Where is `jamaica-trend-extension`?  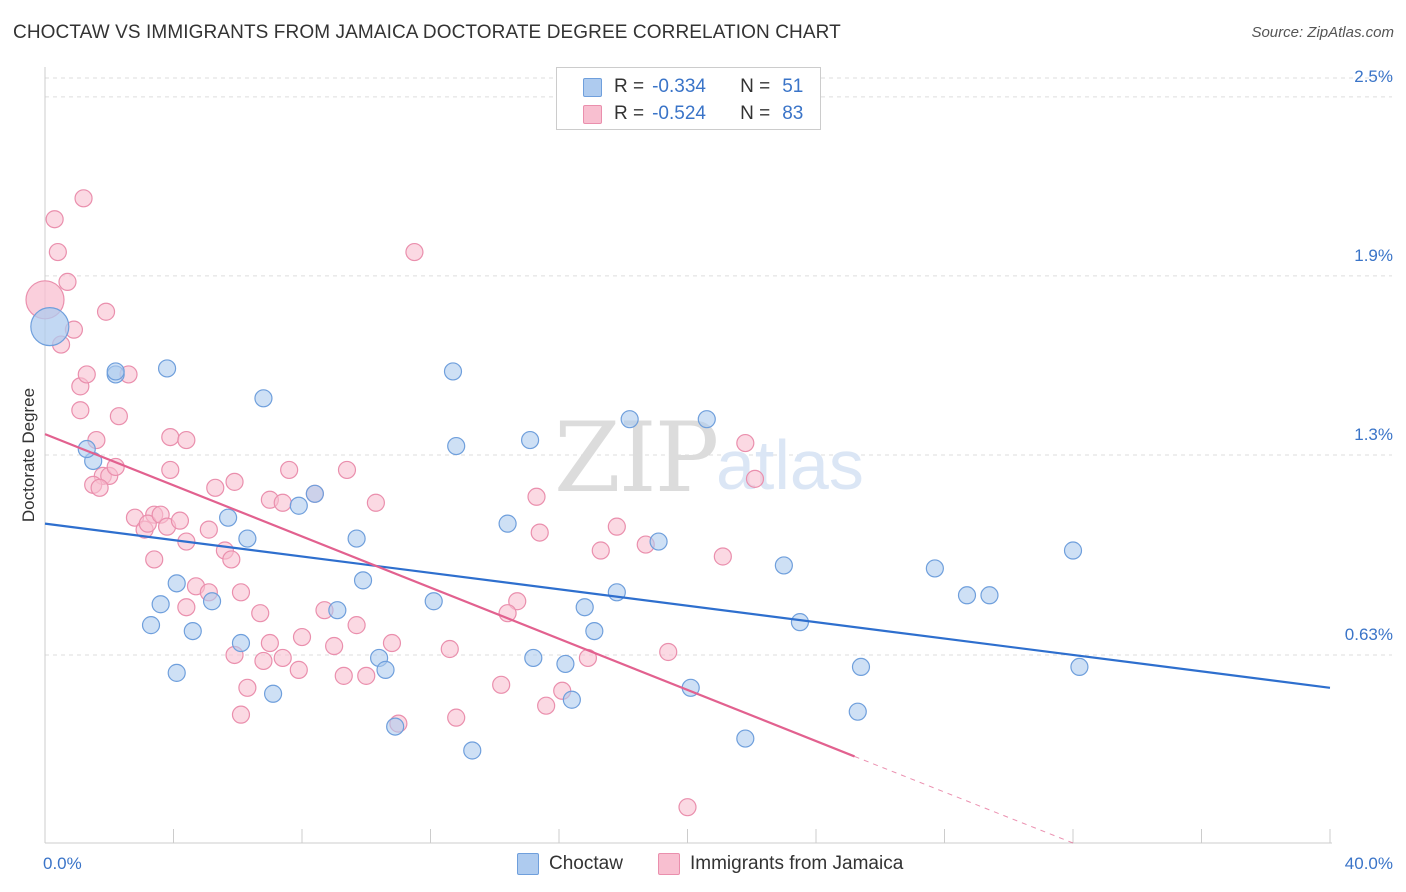 jamaica-trend-extension is located at coordinates (964, 799).